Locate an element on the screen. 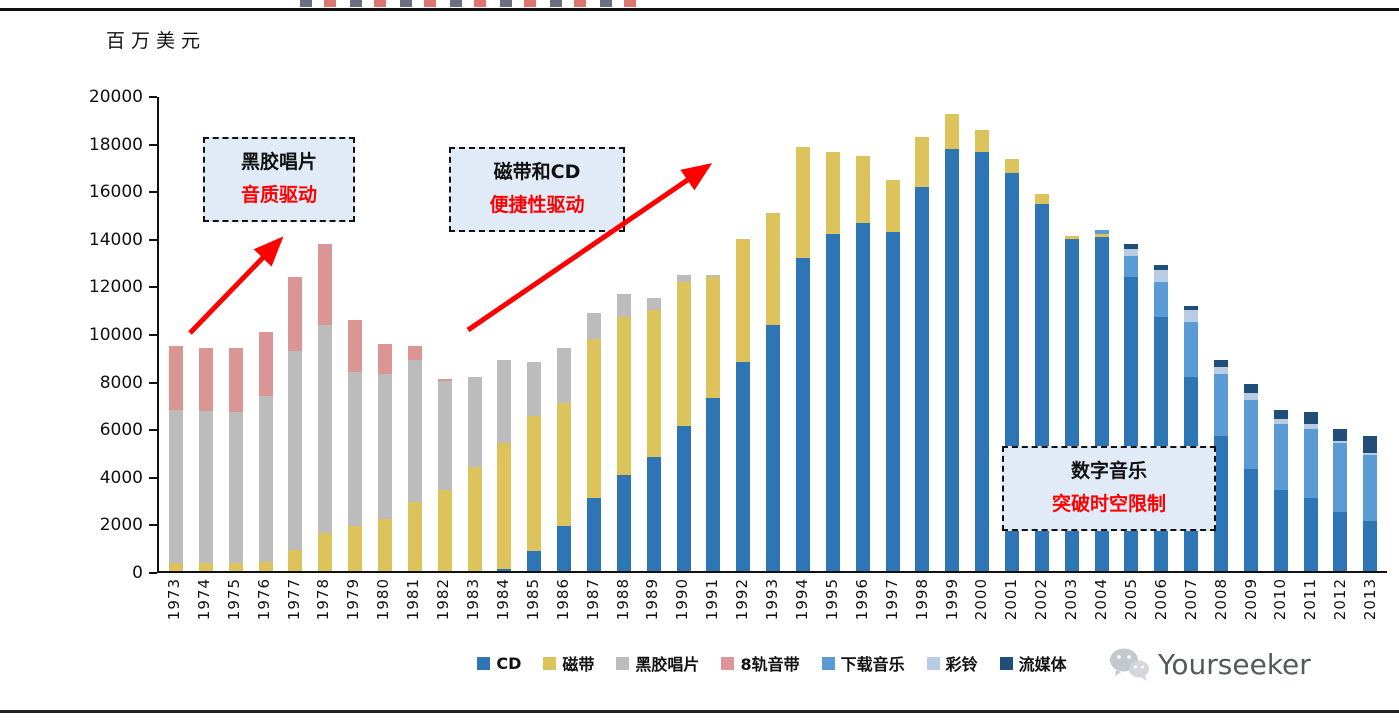  x-axis-tick-label: 1986 is located at coordinates (562, 599).